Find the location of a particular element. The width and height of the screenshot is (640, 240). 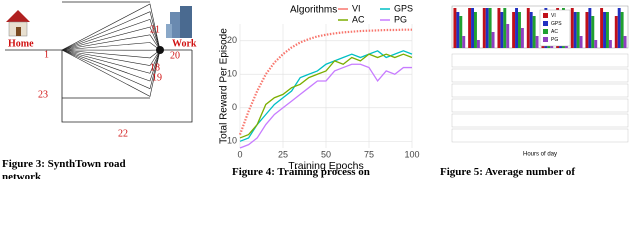

y-tick-label: -10 is located at coordinates (230, 141).